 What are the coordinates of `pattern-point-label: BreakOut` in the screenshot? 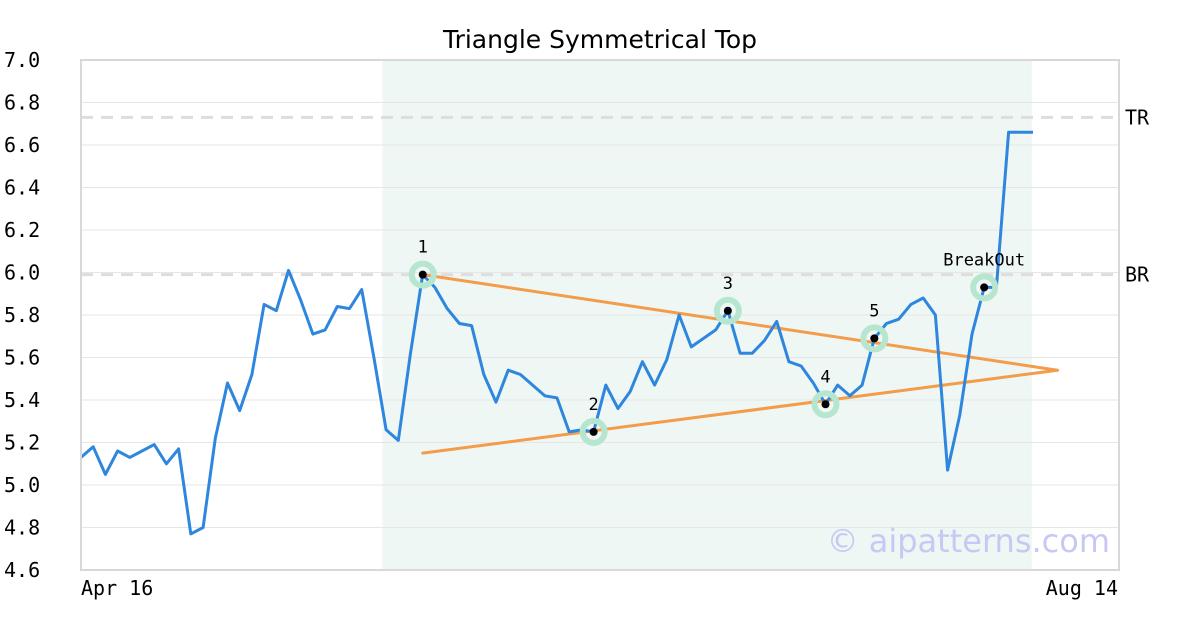 It's located at (984, 260).